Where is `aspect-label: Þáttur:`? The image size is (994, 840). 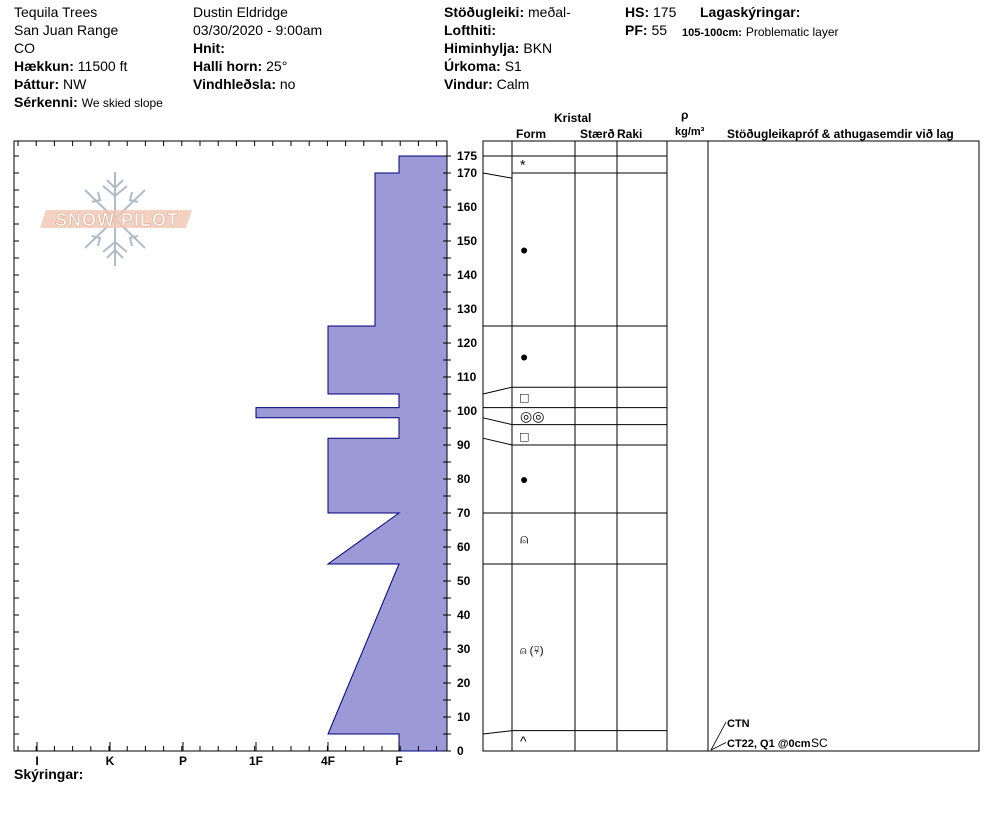
aspect-label: Þáttur: is located at coordinates (37, 84).